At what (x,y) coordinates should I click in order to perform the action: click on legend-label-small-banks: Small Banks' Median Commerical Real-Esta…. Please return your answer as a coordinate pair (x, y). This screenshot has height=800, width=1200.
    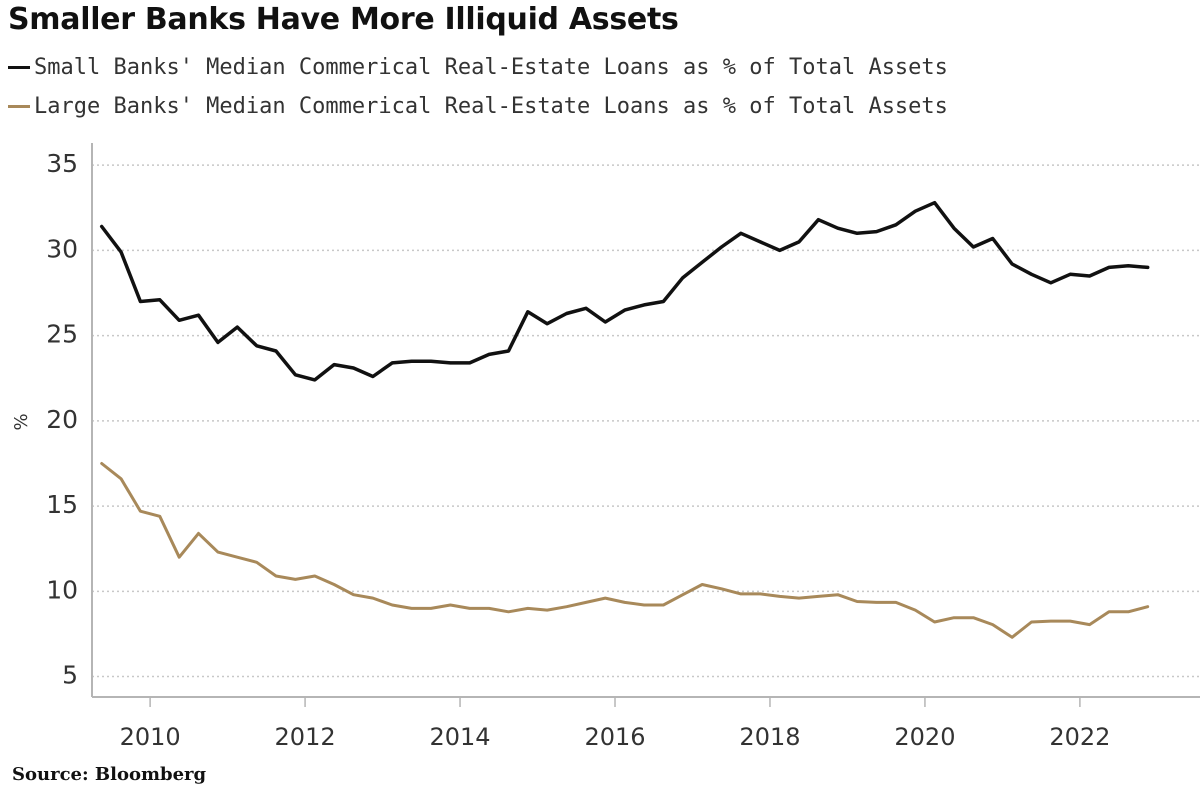
    Looking at the image, I should click on (491, 67).